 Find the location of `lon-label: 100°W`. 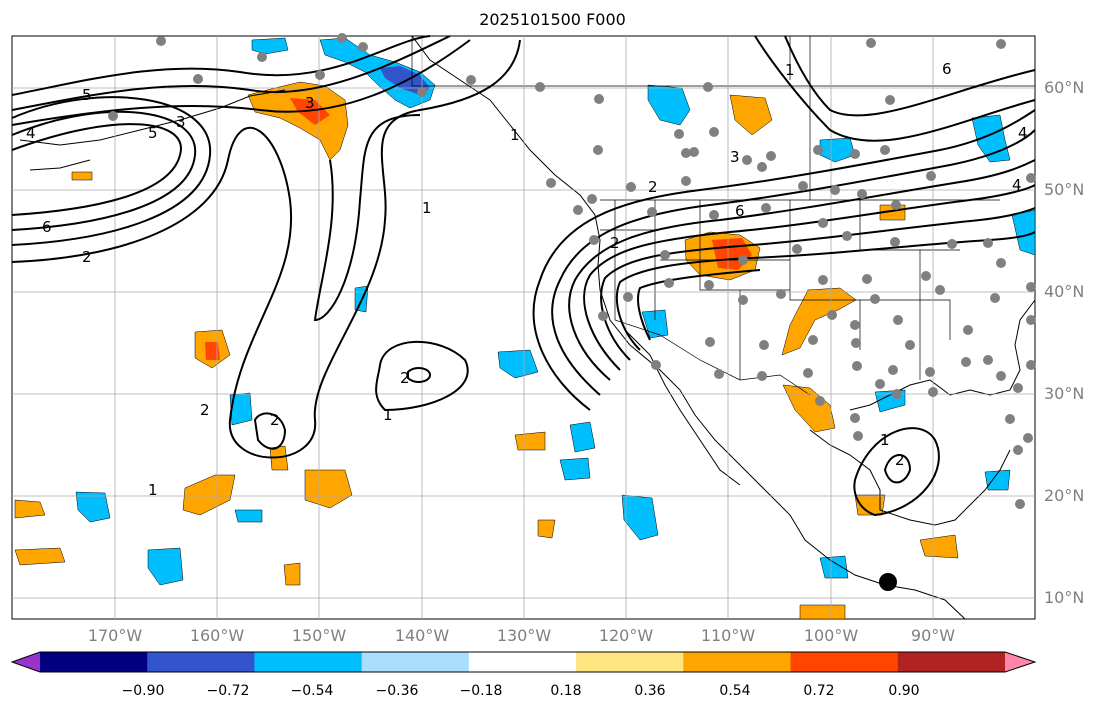

lon-label: 100°W is located at coordinates (831, 635).